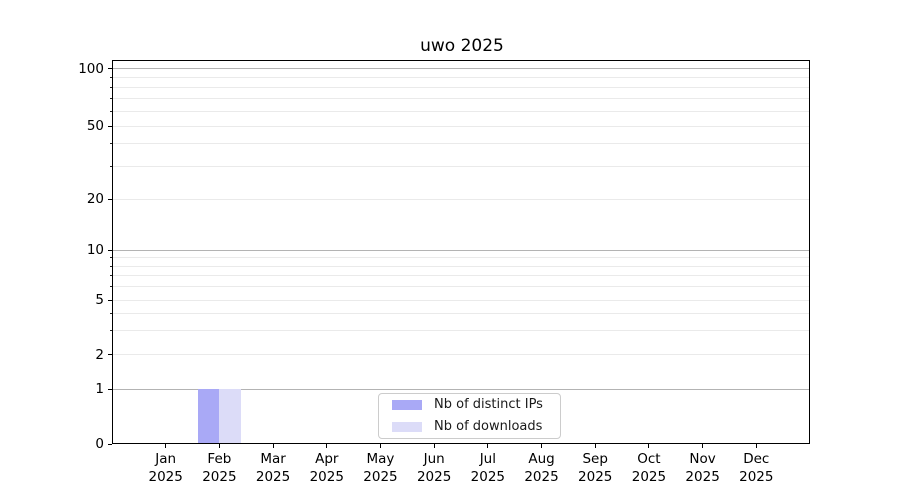  What do you see at coordinates (462, 46) in the screenshot?
I see `chart-title: uwo 2025` at bounding box center [462, 46].